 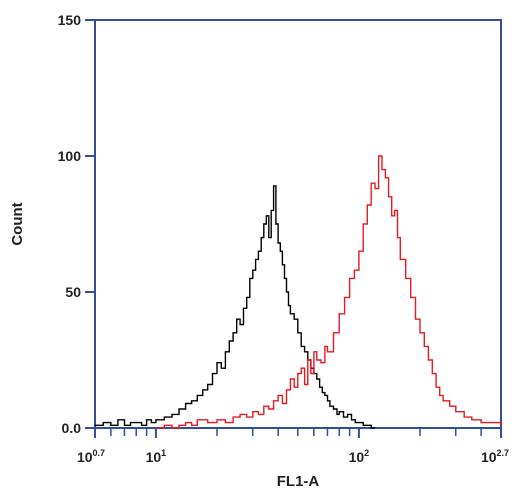 I want to click on y-tick-label: 150, so click(x=70, y=20).